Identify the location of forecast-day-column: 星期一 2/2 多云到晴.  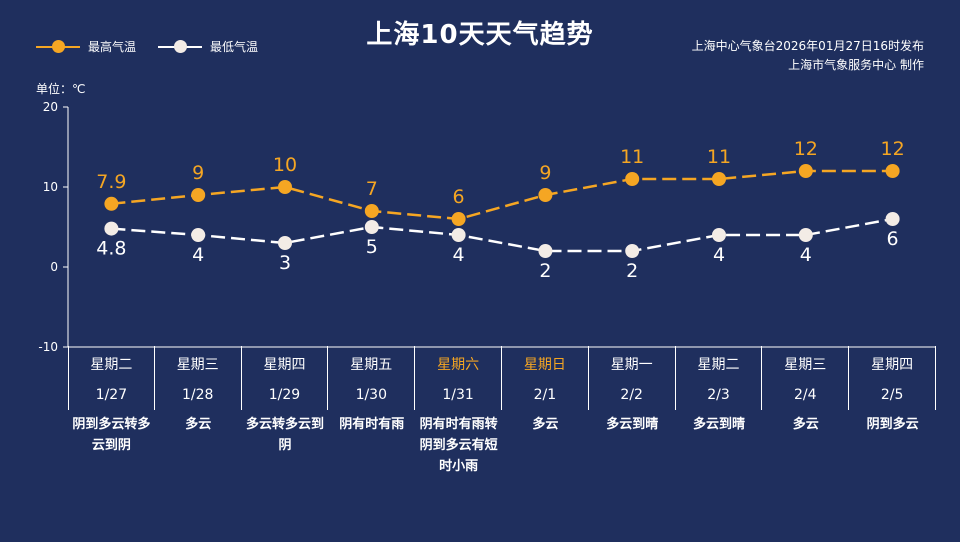
(632, 411).